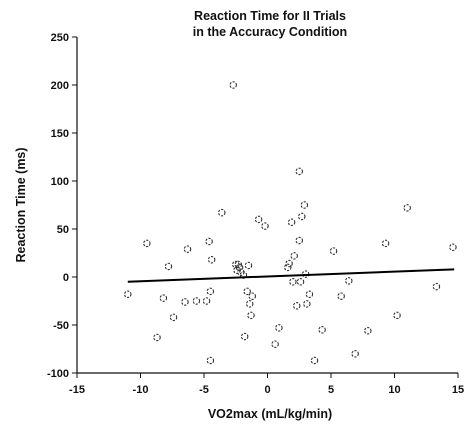 This screenshot has width=472, height=427. What do you see at coordinates (291, 275) in the screenshot?
I see `regression-line` at bounding box center [291, 275].